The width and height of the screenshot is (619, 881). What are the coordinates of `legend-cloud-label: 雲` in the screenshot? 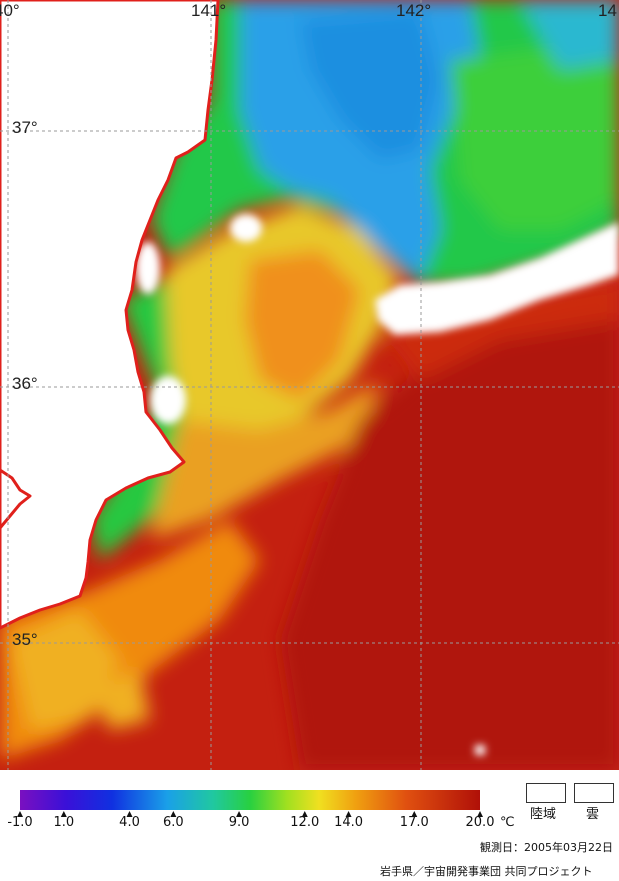 It's located at (593, 814).